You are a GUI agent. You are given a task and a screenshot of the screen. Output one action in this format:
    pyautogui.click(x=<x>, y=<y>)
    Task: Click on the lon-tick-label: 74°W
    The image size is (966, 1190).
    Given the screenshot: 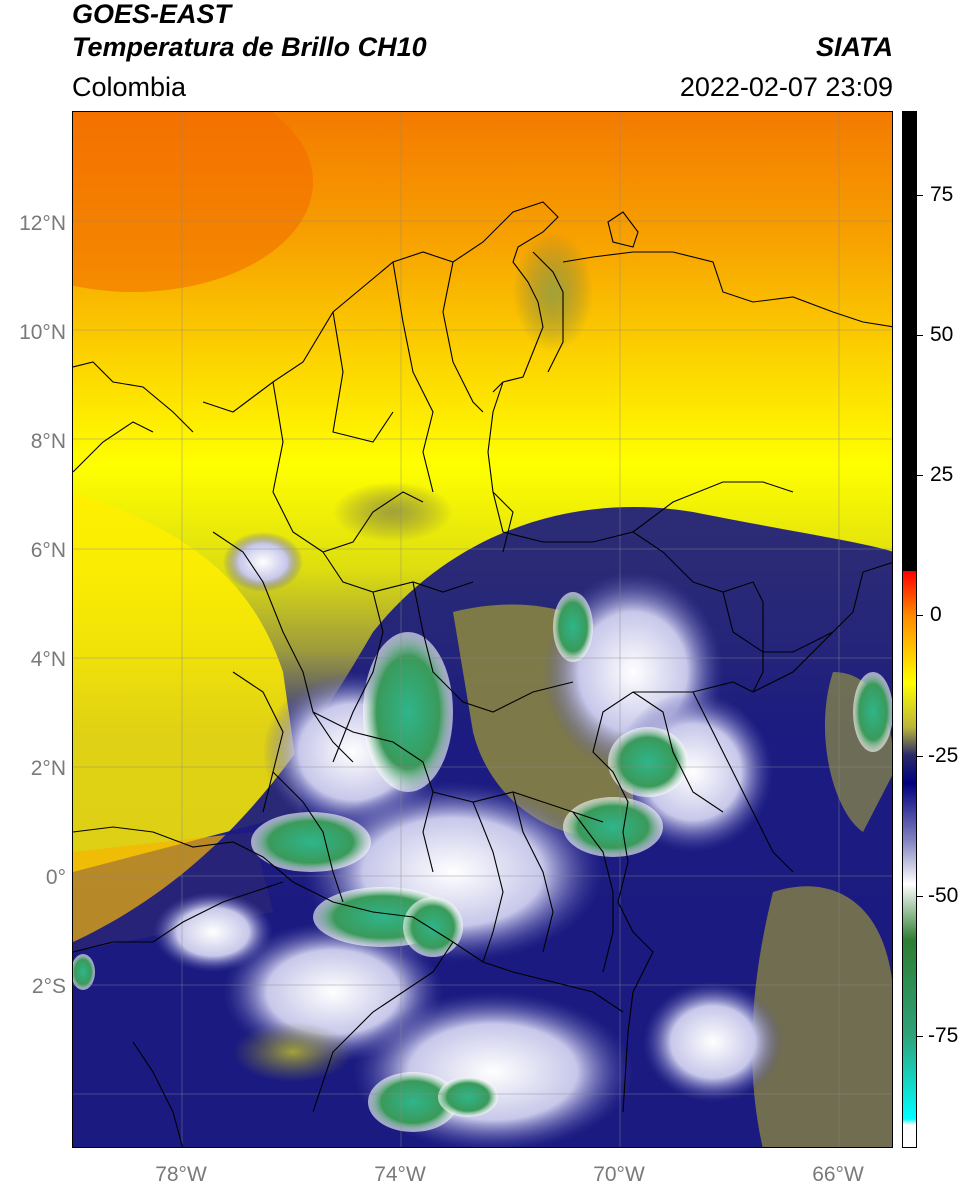 What is the action you would take?
    pyautogui.click(x=400, y=1174)
    